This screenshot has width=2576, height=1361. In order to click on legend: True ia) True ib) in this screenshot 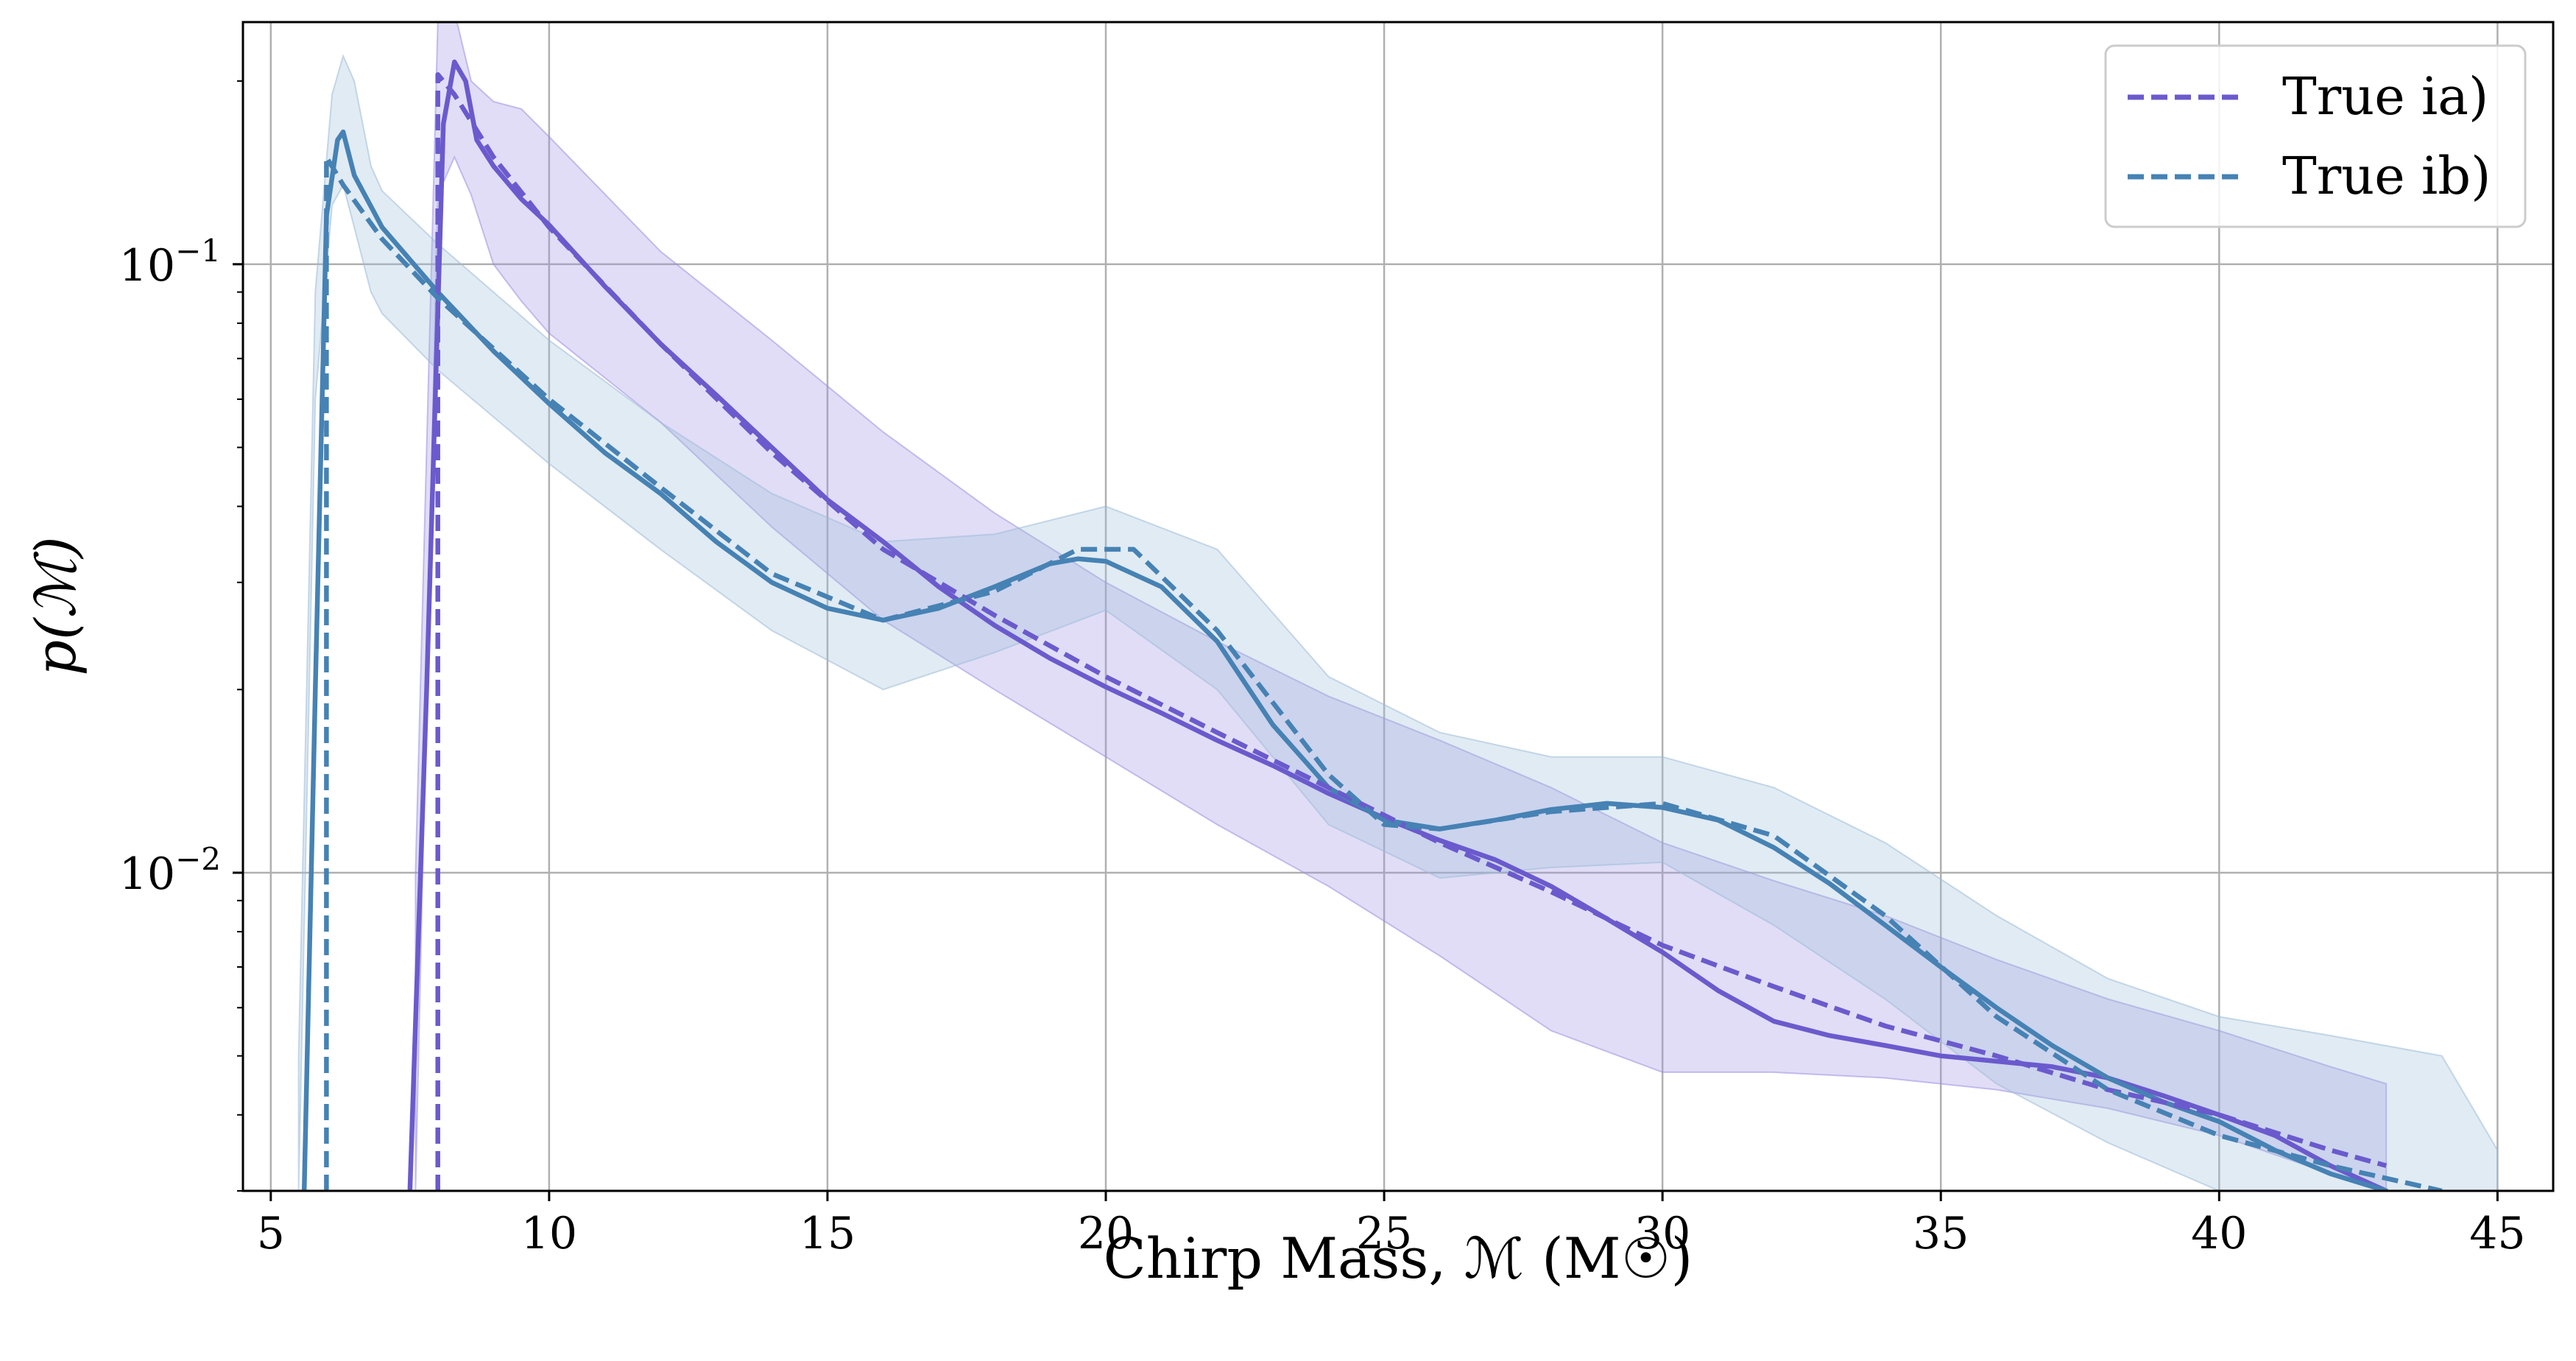, I will do `click(2315, 136)`.